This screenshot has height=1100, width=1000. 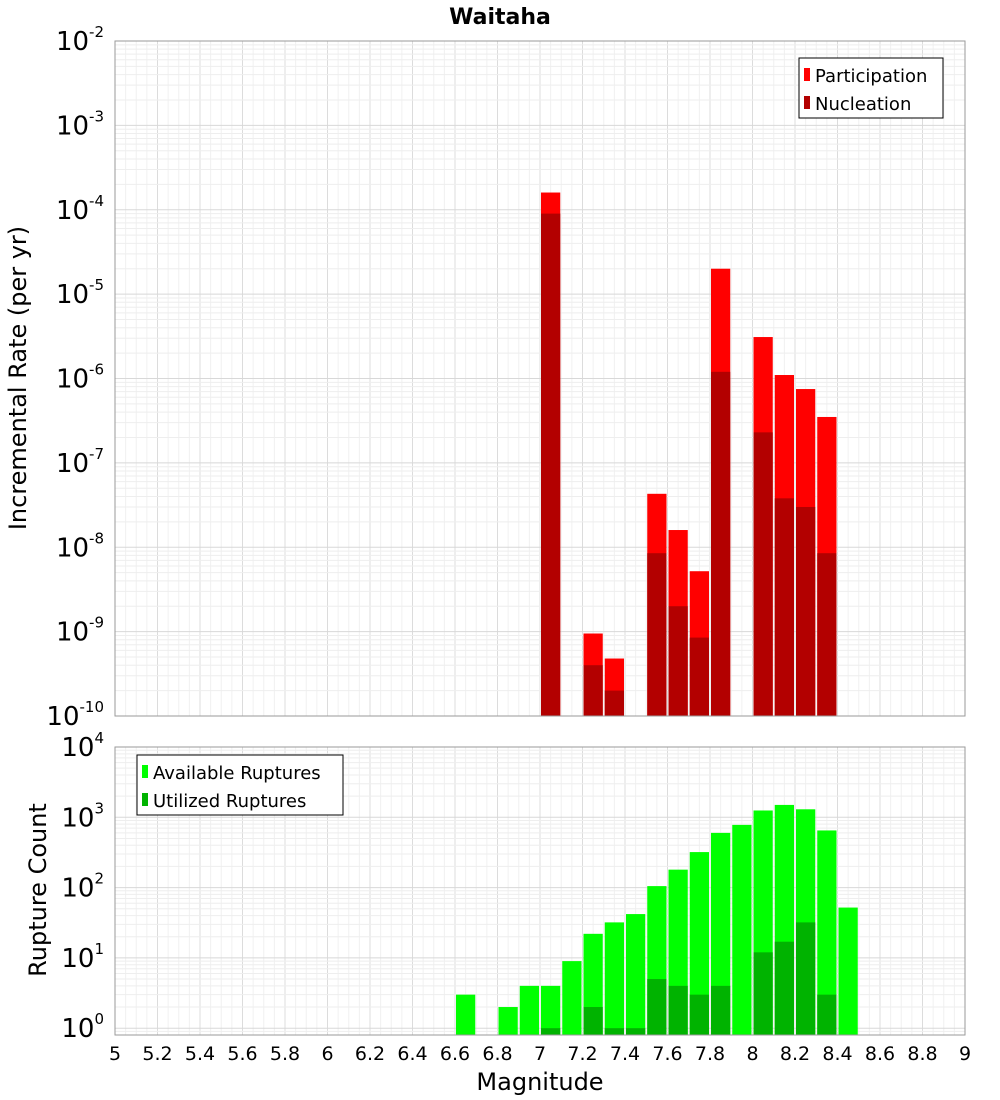 I want to click on x-tick-label: 7.2, so click(x=582, y=1054).